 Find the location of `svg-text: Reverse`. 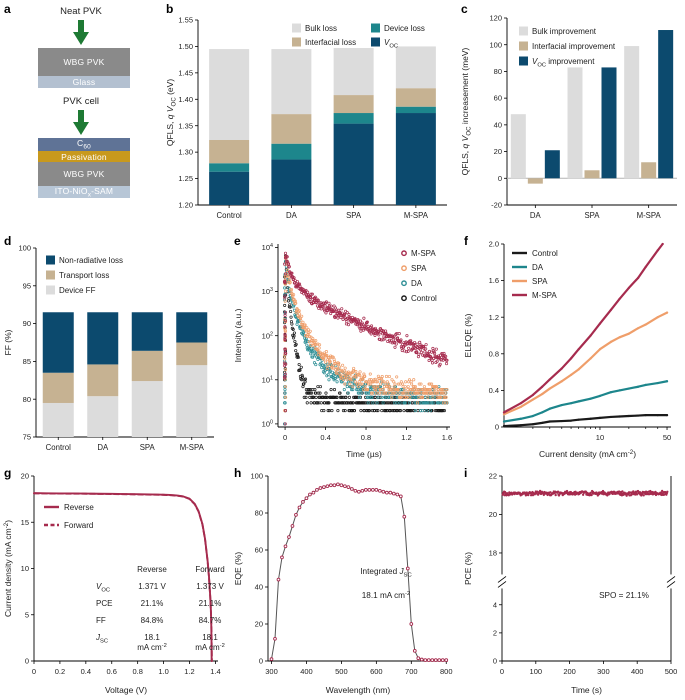

svg-text: Reverse is located at coordinates (79, 507).